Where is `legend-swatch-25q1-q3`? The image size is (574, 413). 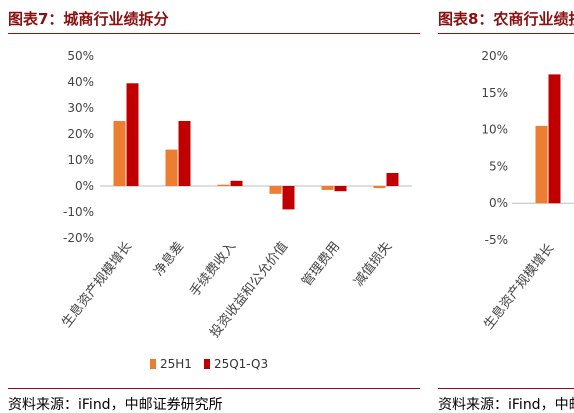
legend-swatch-25q1-q3 is located at coordinates (206, 364).